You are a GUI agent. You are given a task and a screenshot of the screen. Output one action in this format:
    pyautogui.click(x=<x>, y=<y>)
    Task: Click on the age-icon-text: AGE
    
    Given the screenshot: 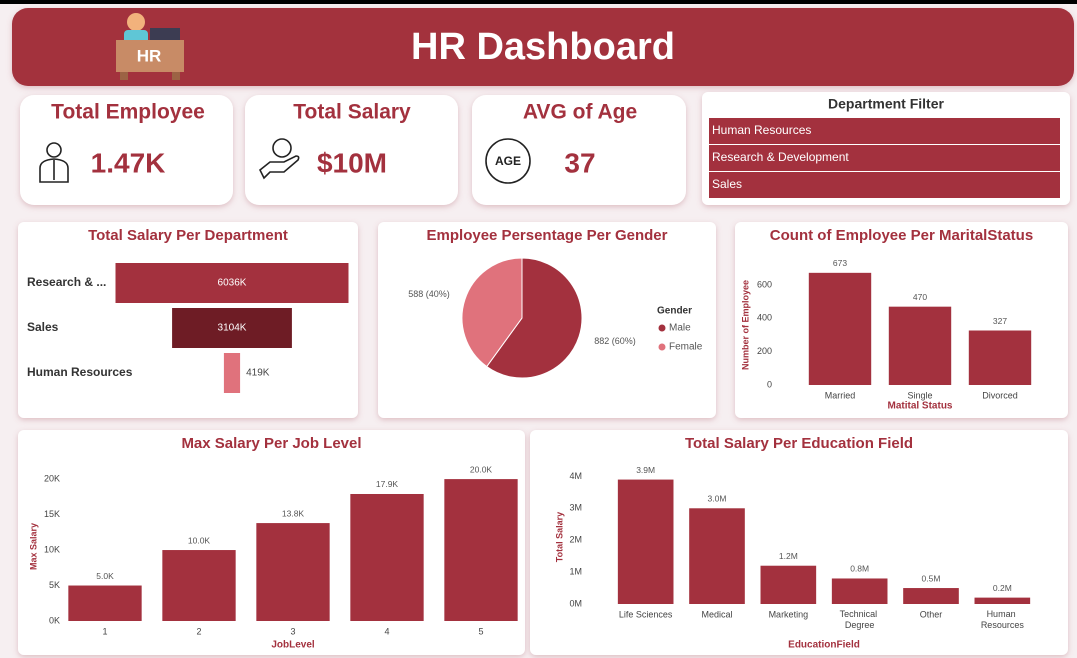 What is the action you would take?
    pyautogui.click(x=508, y=161)
    